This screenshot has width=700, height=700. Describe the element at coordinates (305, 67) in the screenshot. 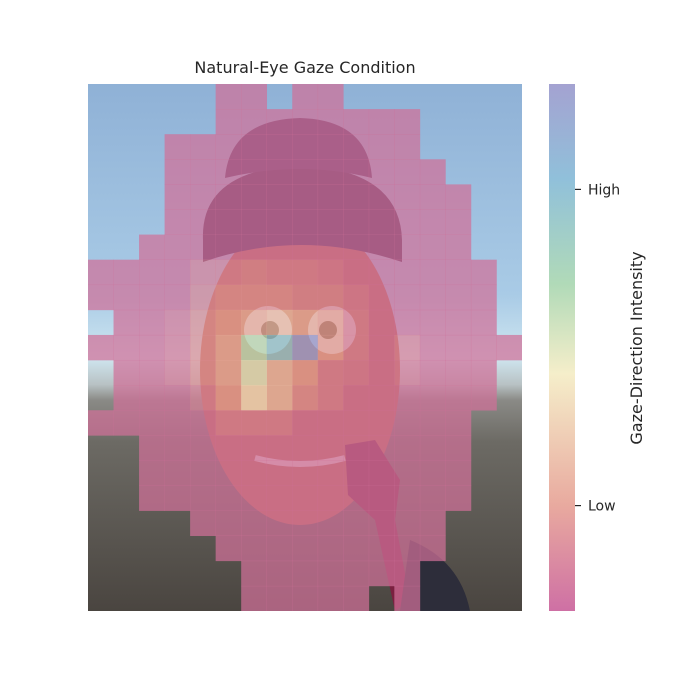

I see `chart-title: Natural-Eye Gaze Condition` at that location.